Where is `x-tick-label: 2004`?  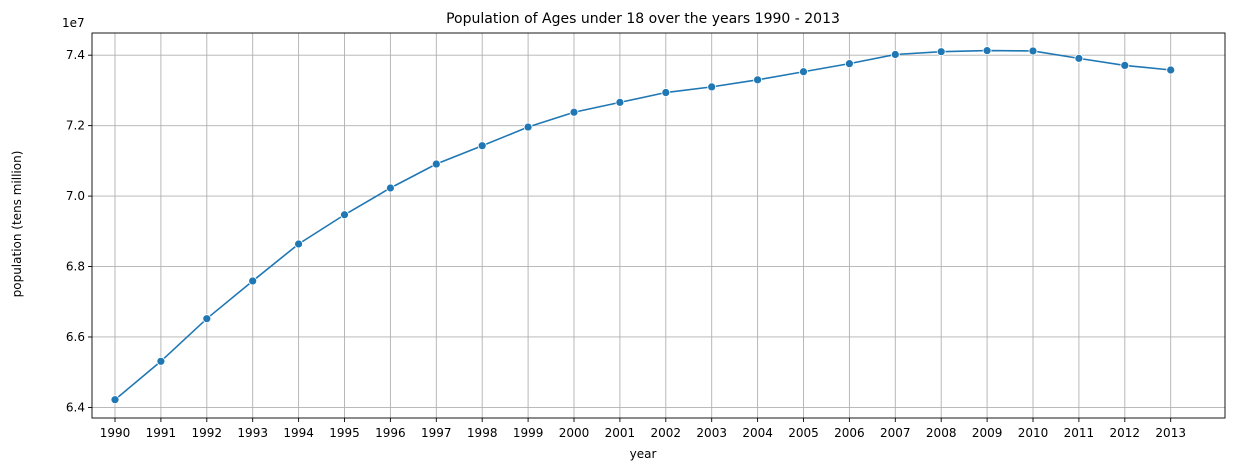 x-tick-label: 2004 is located at coordinates (757, 433).